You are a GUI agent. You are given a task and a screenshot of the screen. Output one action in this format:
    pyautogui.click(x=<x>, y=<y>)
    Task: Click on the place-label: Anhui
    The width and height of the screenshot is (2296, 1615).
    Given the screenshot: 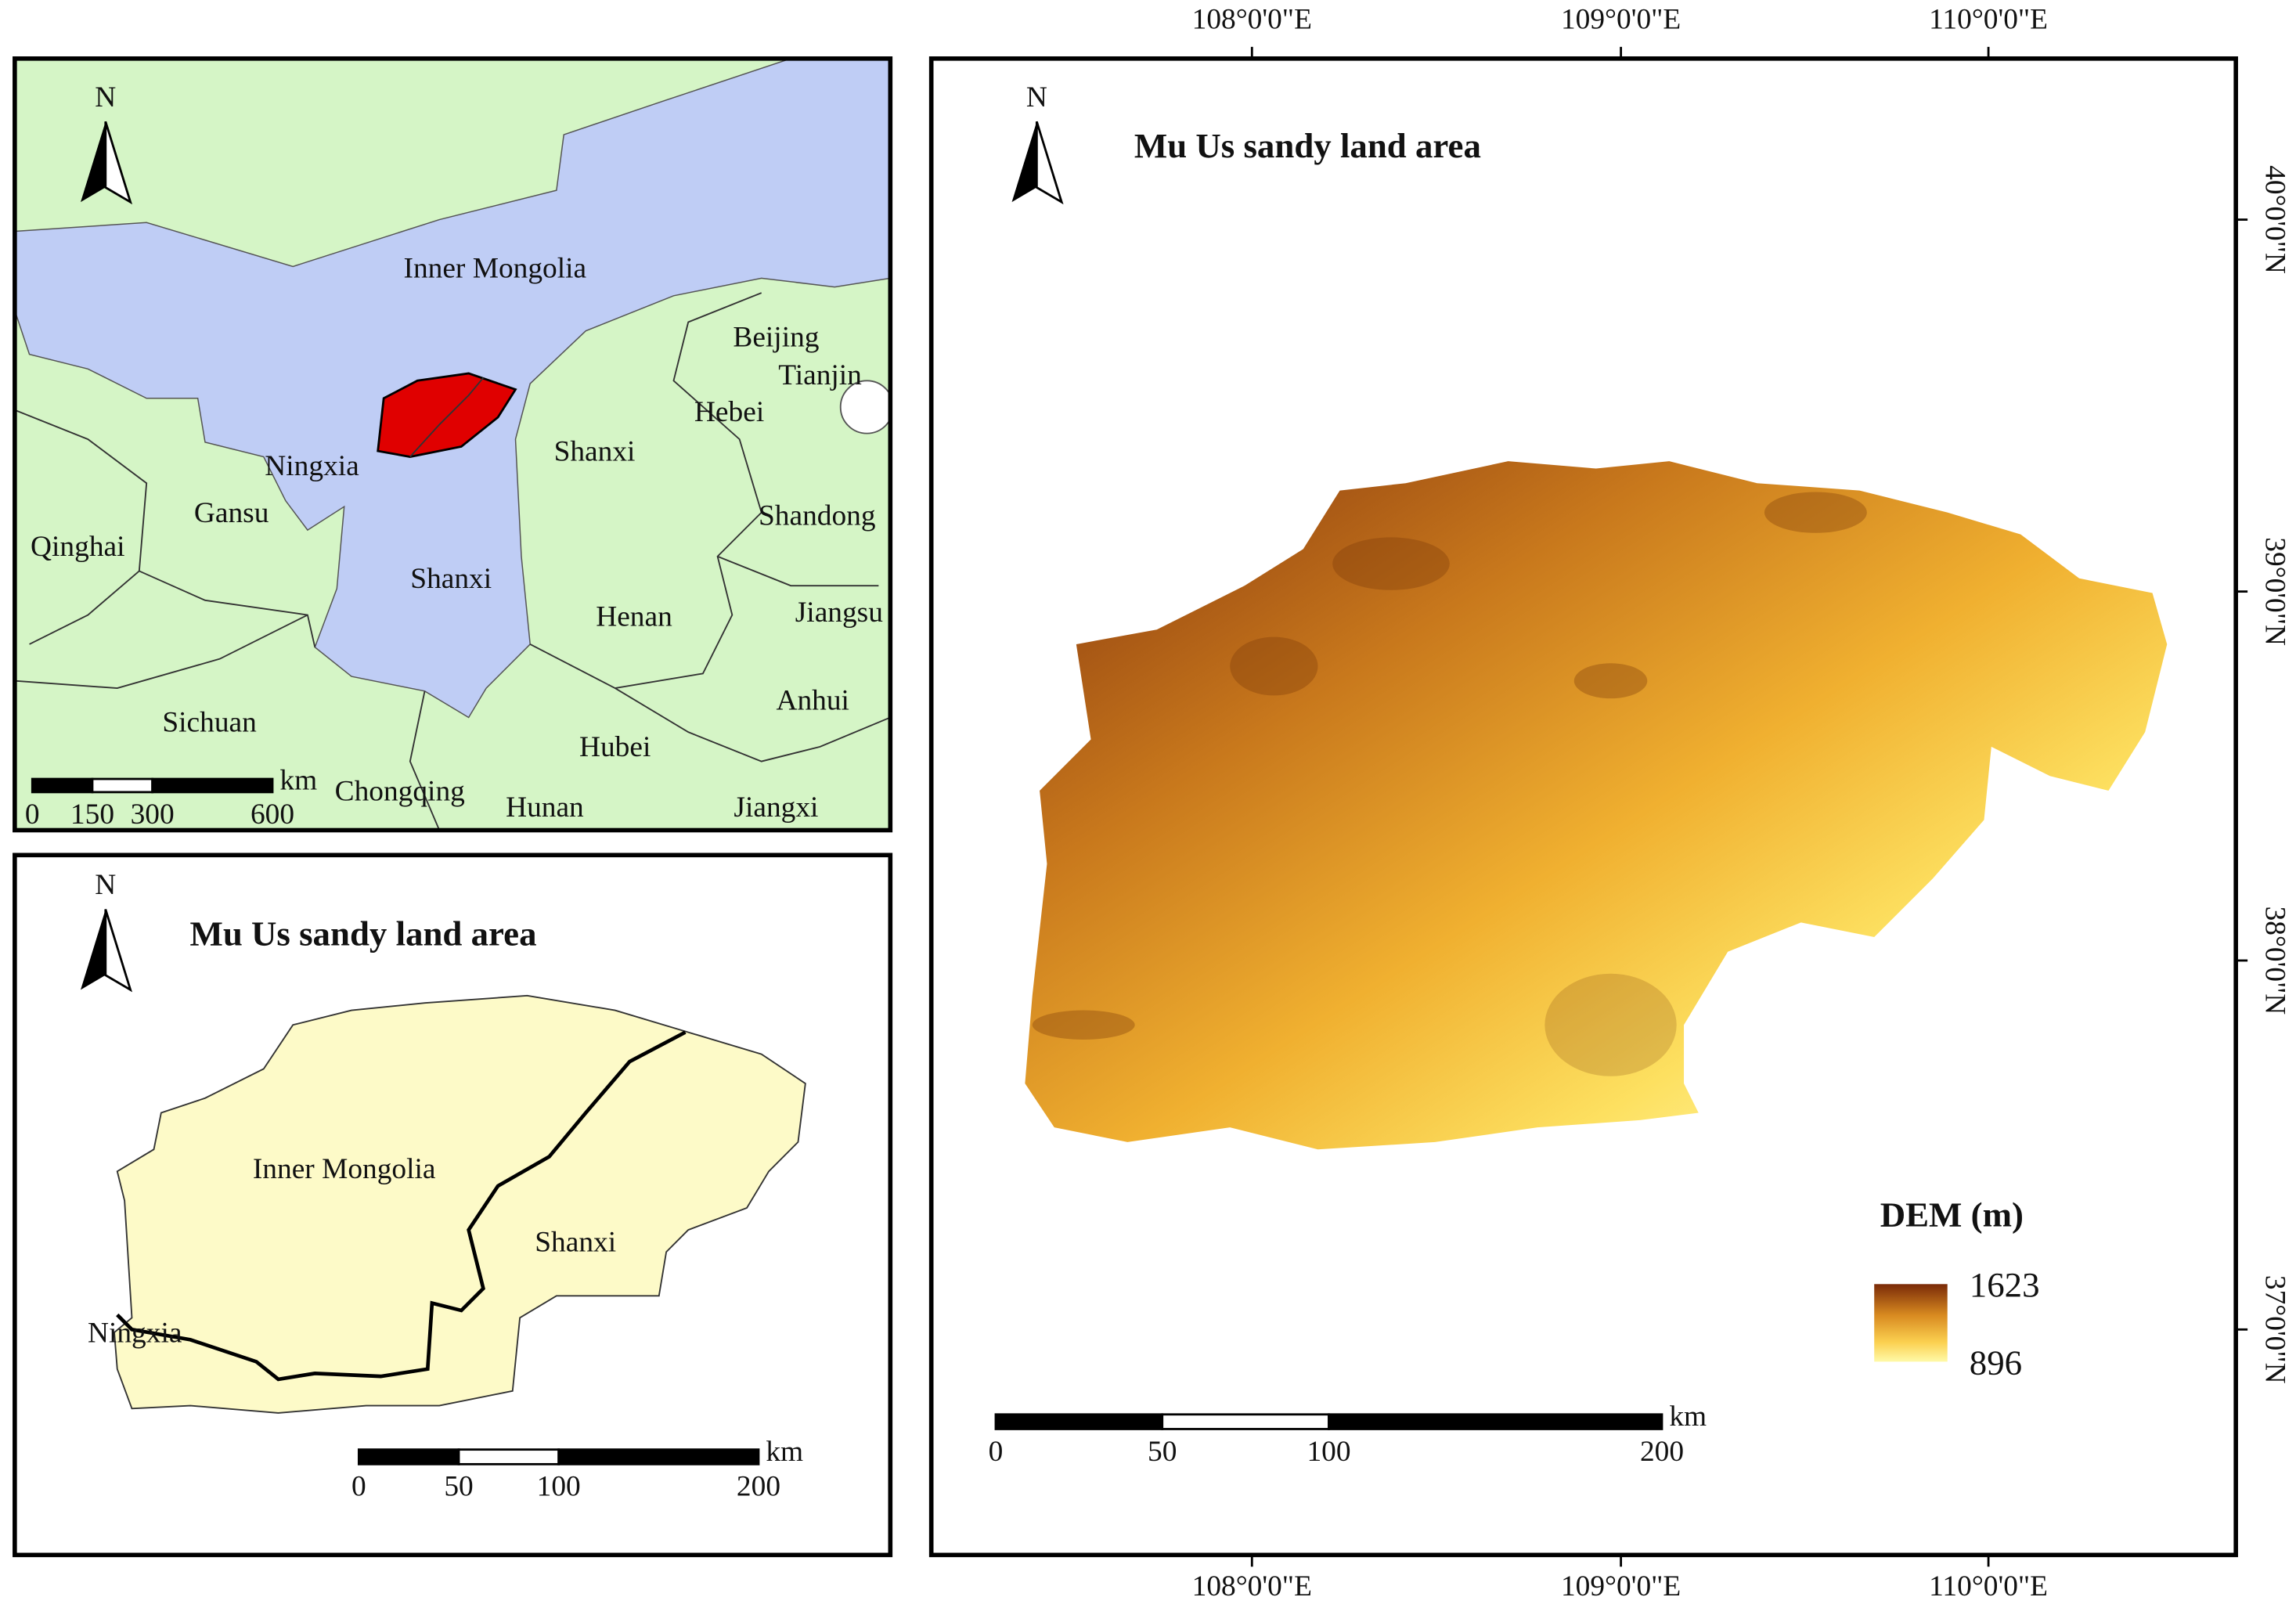 What is the action you would take?
    pyautogui.click(x=813, y=700)
    